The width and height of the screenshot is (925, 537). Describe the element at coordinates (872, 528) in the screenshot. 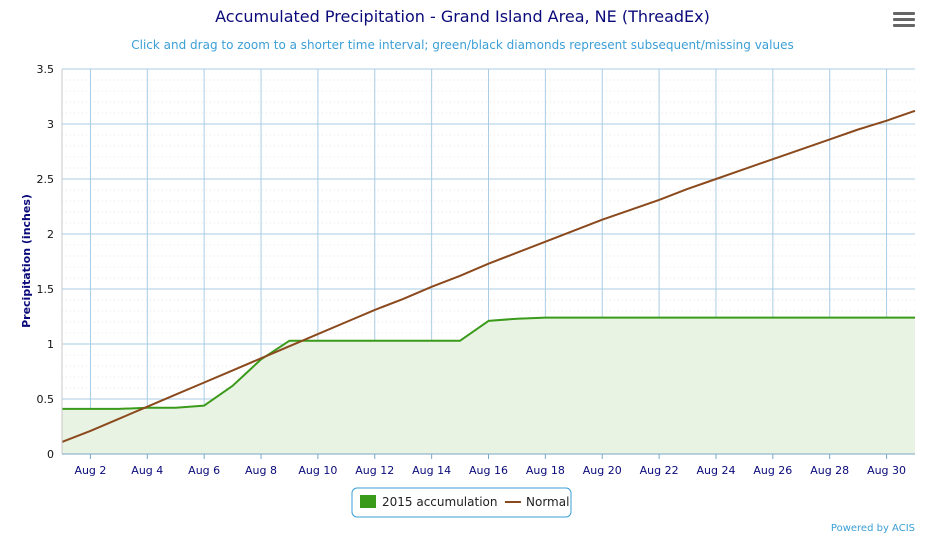

I see `powered-by-credit: Powered by ACIS` at that location.